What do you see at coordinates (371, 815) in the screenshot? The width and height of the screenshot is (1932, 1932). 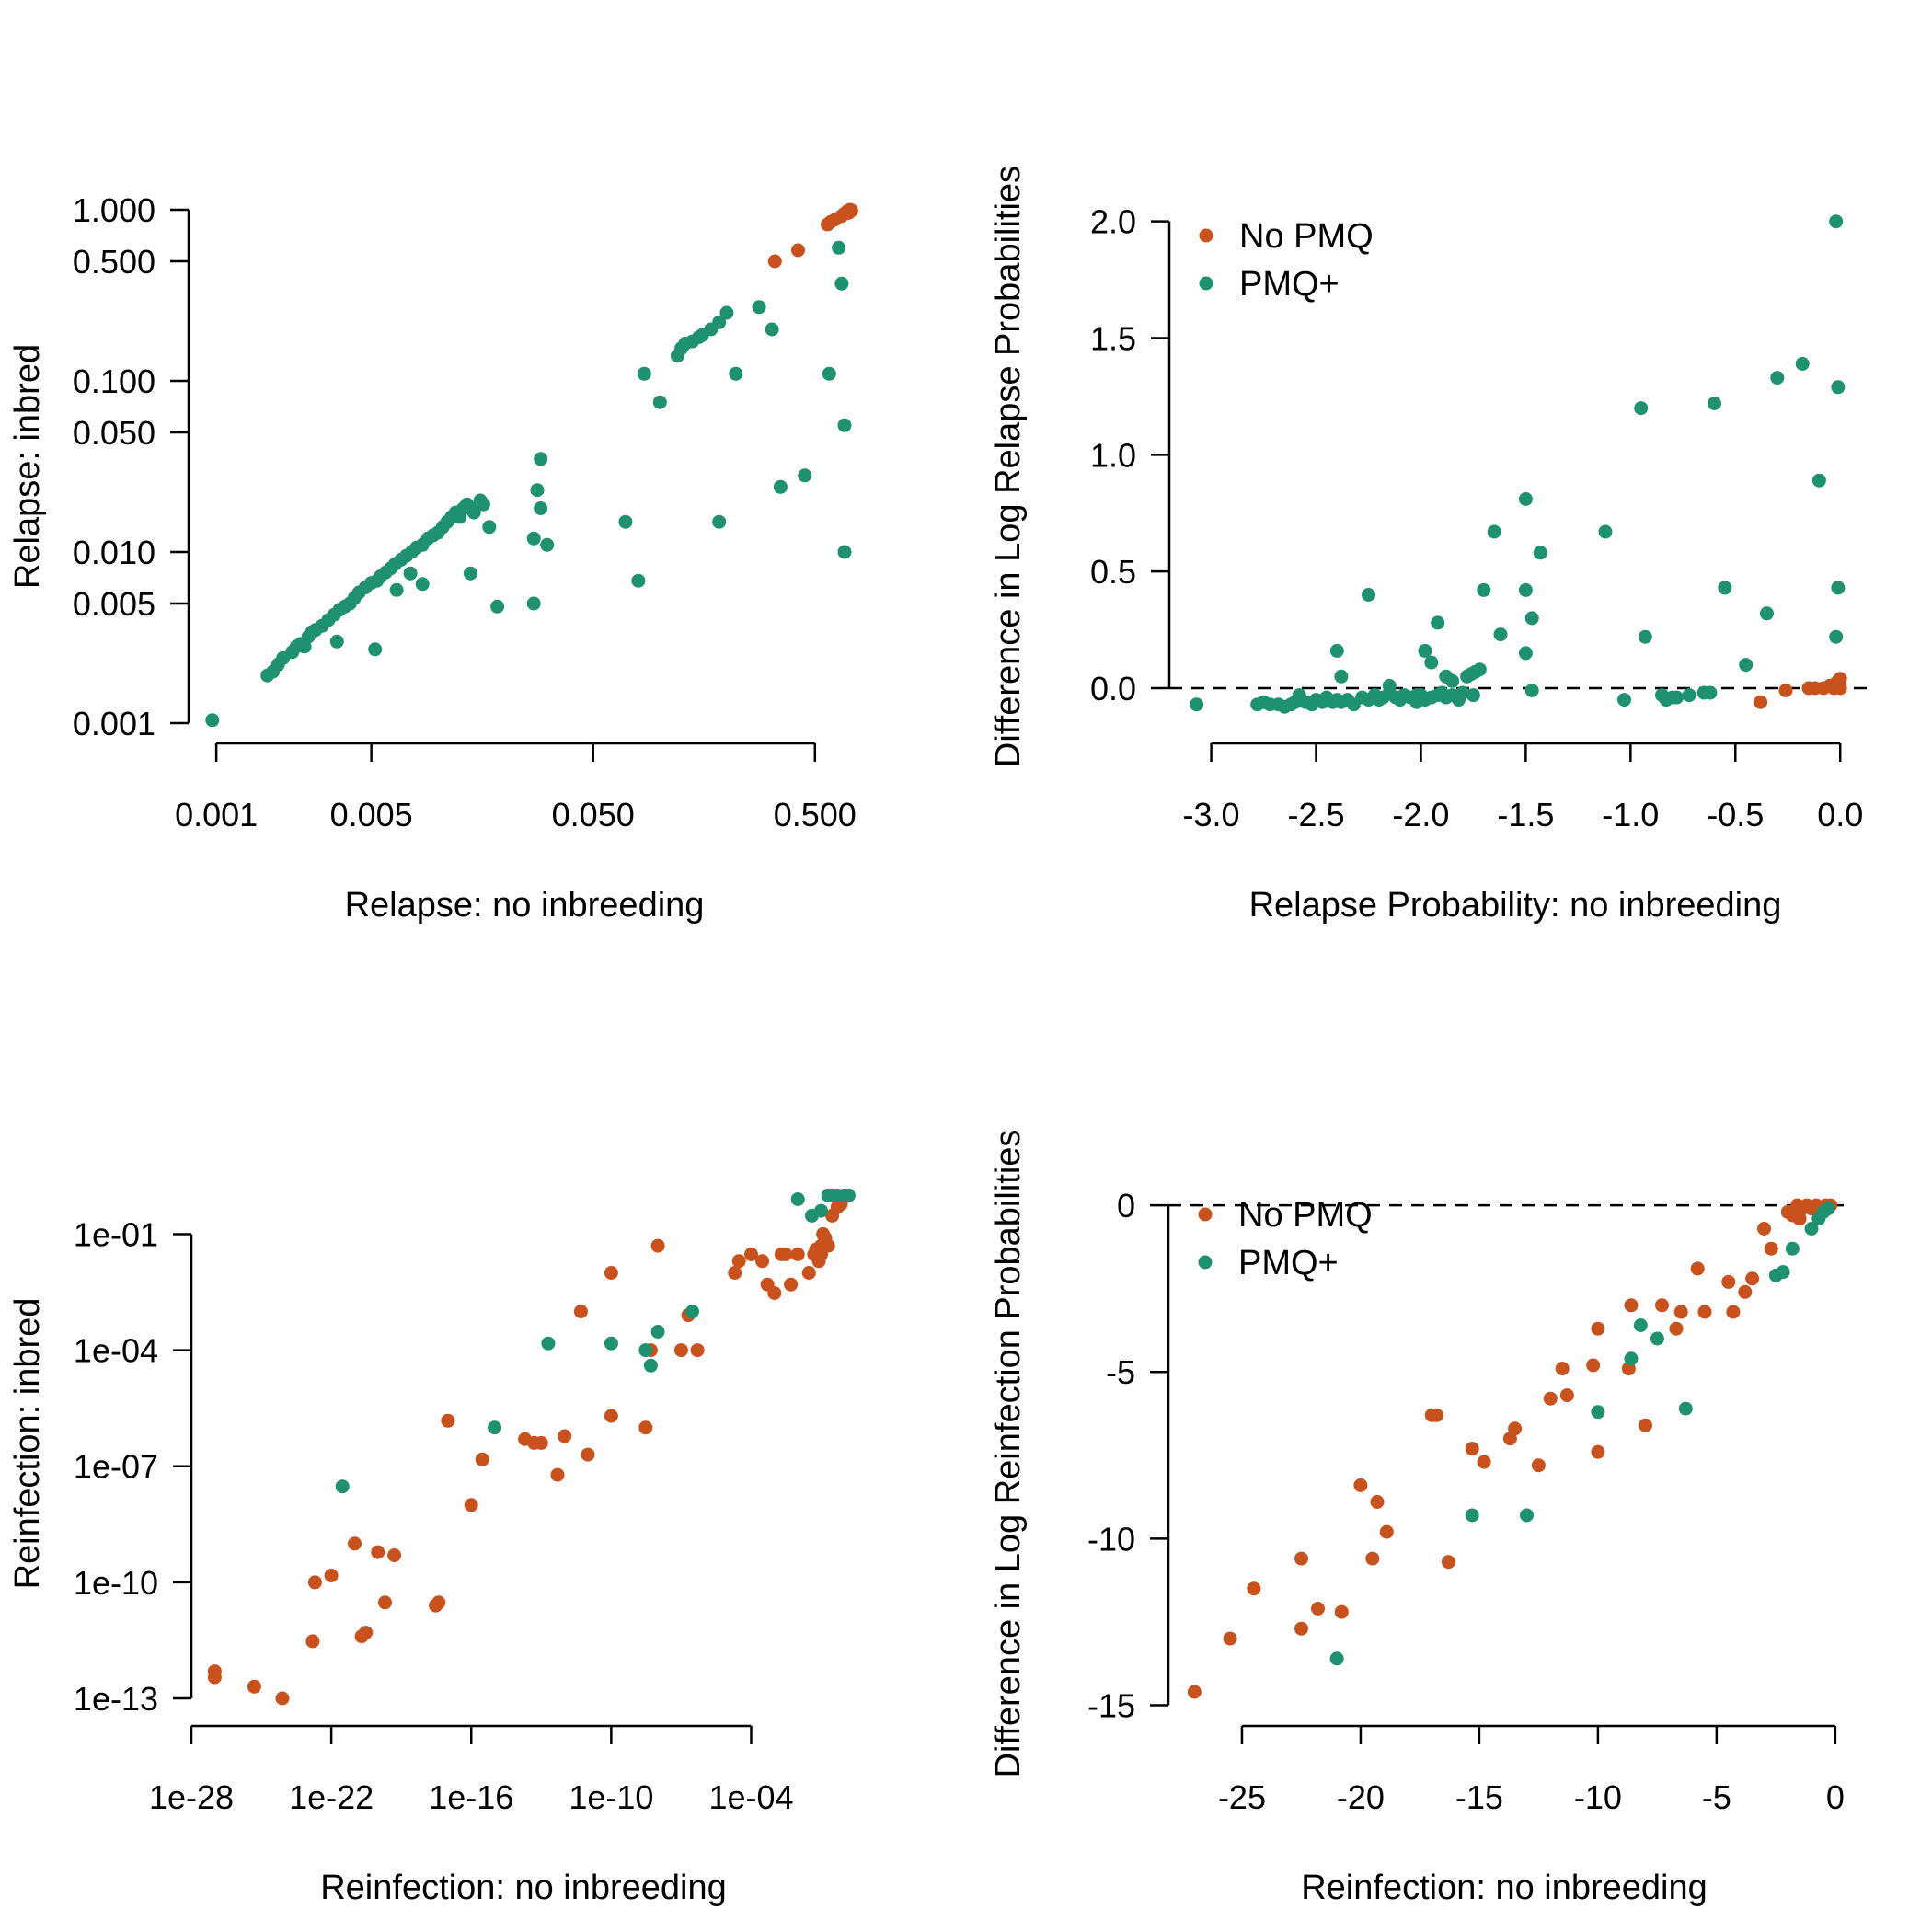 I see `x-tick-label: 0.005` at bounding box center [371, 815].